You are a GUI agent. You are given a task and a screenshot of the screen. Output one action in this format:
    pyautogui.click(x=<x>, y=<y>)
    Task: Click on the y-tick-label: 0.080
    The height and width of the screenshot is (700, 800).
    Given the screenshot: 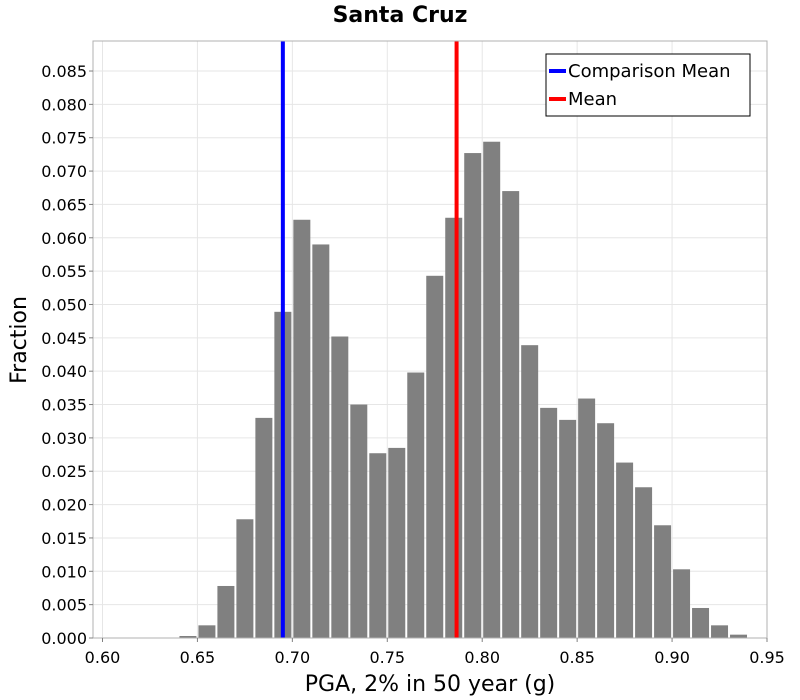 What is the action you would take?
    pyautogui.click(x=64, y=104)
    